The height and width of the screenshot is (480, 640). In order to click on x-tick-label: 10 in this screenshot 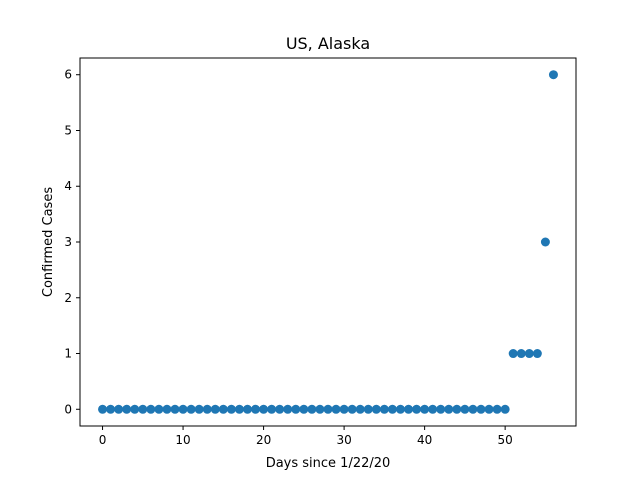, I will do `click(182, 440)`.